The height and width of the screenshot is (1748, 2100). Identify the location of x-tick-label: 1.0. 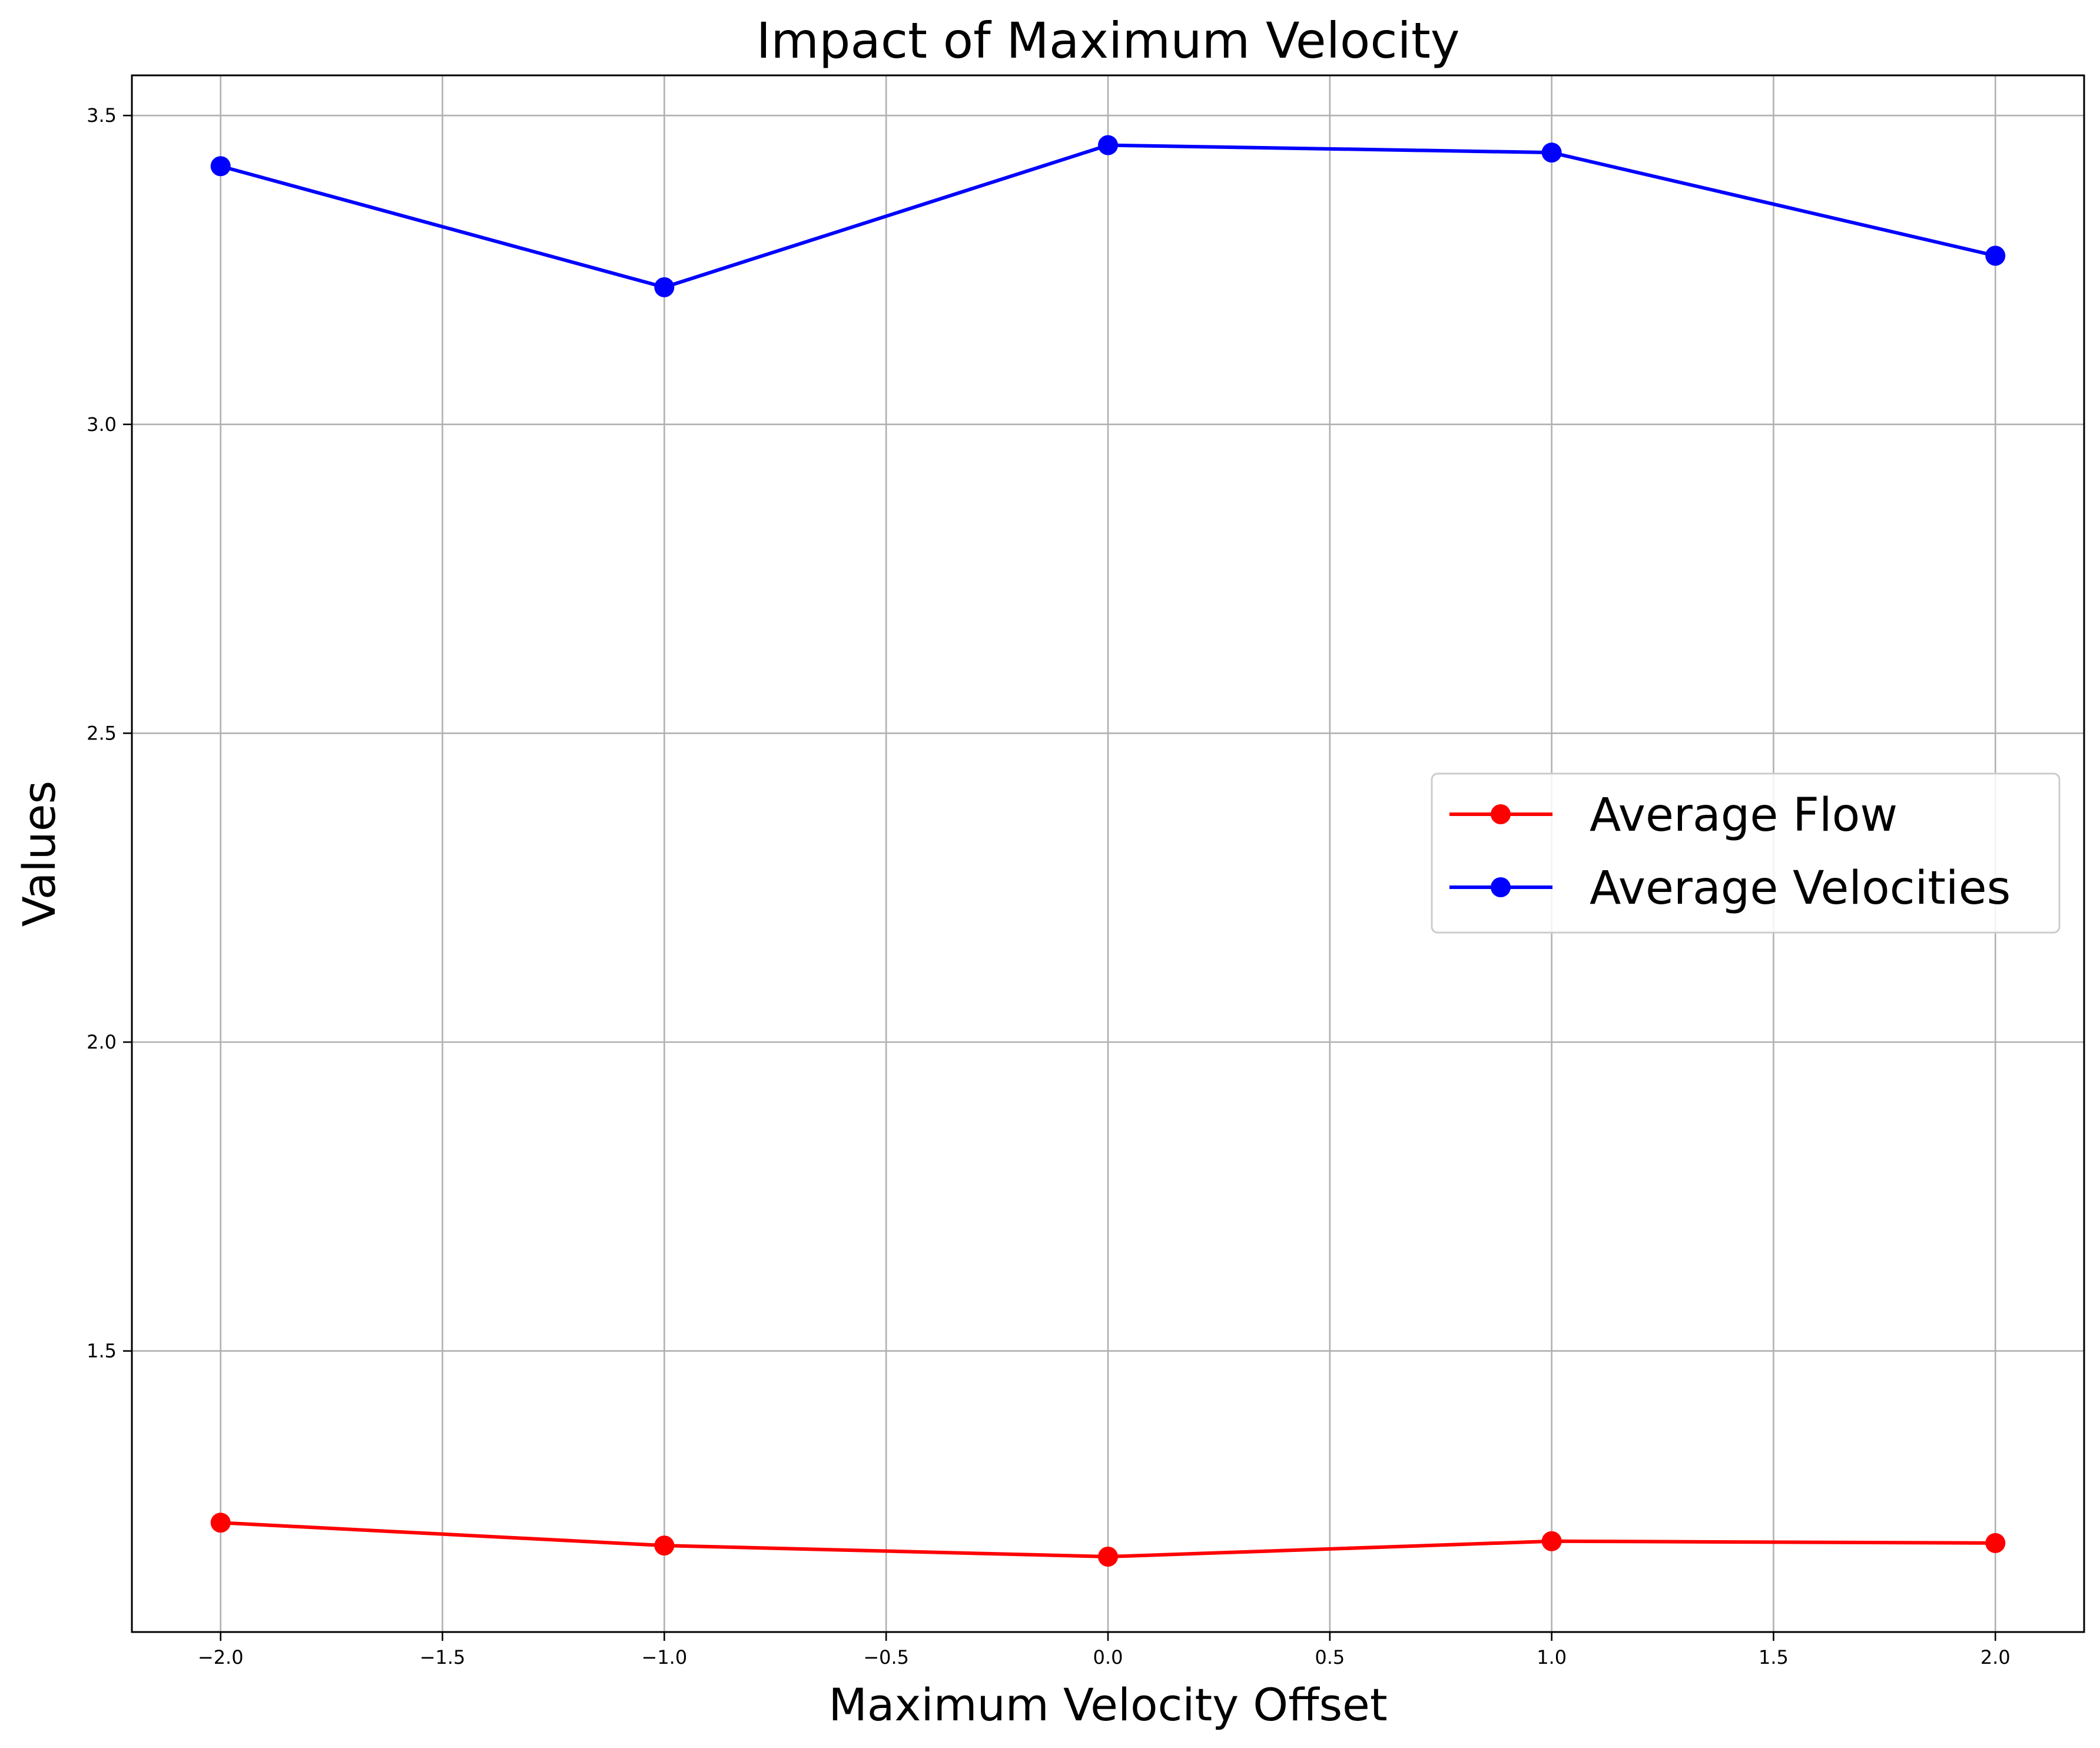
(1552, 1657).